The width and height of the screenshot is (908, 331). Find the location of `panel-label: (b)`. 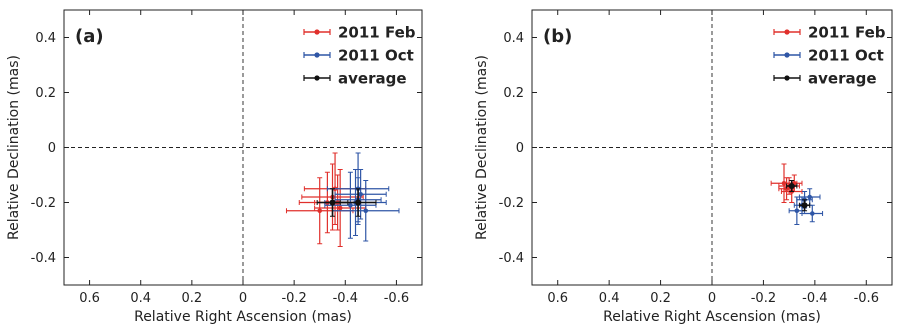

panel-label: (b) is located at coordinates (557, 36).